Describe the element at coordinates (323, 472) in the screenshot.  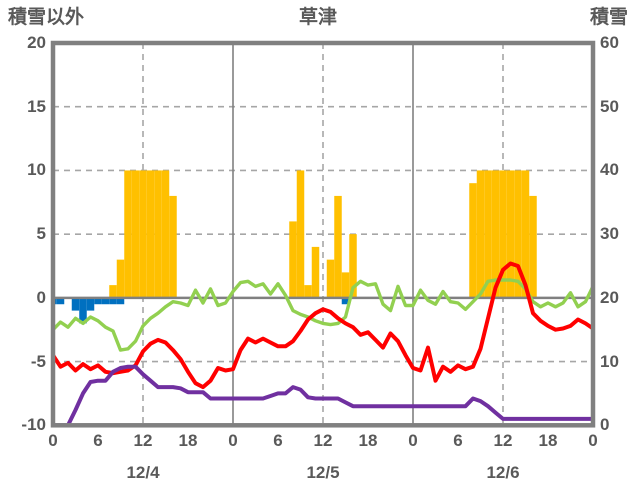
I see `date-label: 12/5` at that location.